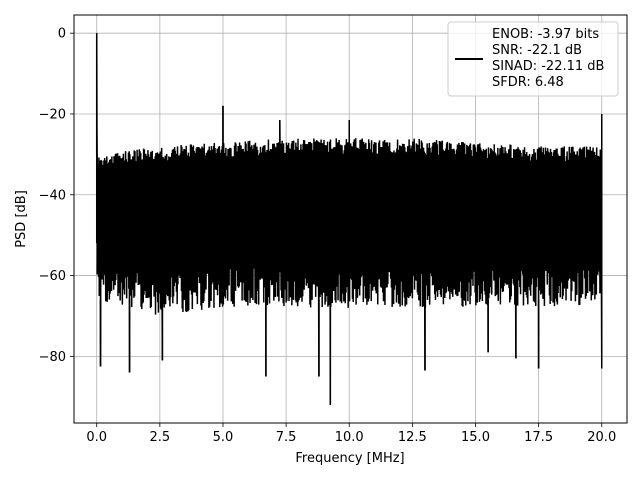 The image size is (640, 480). I want to click on x-tick-label: 10.0, so click(349, 437).